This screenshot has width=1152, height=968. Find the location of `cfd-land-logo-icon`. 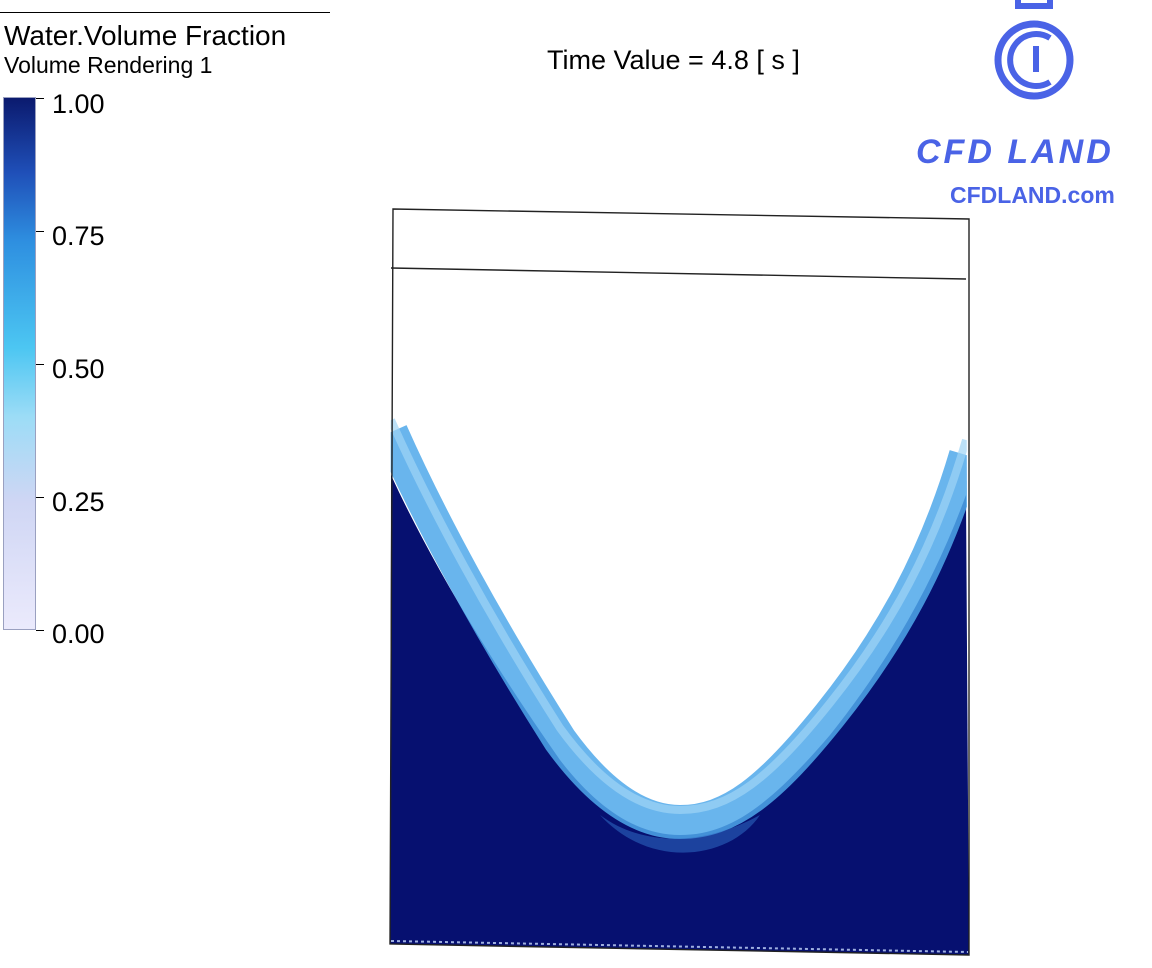

cfd-land-logo-icon is located at coordinates (1034, 50).